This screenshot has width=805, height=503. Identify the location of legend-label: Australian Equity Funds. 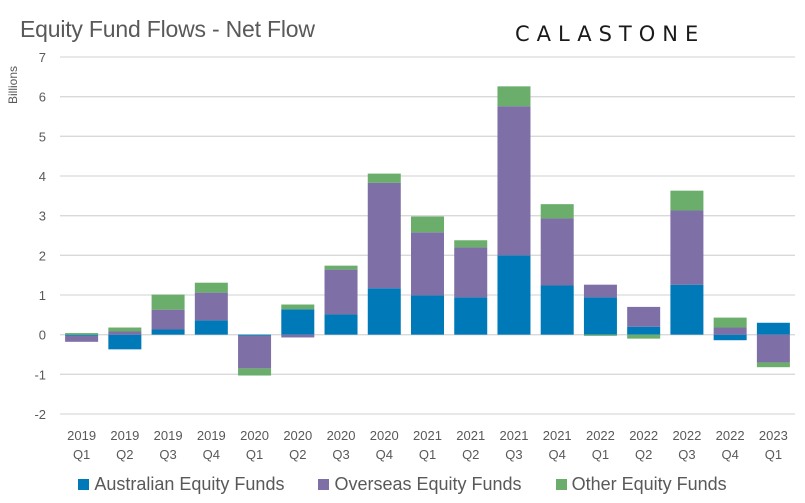
(189, 484).